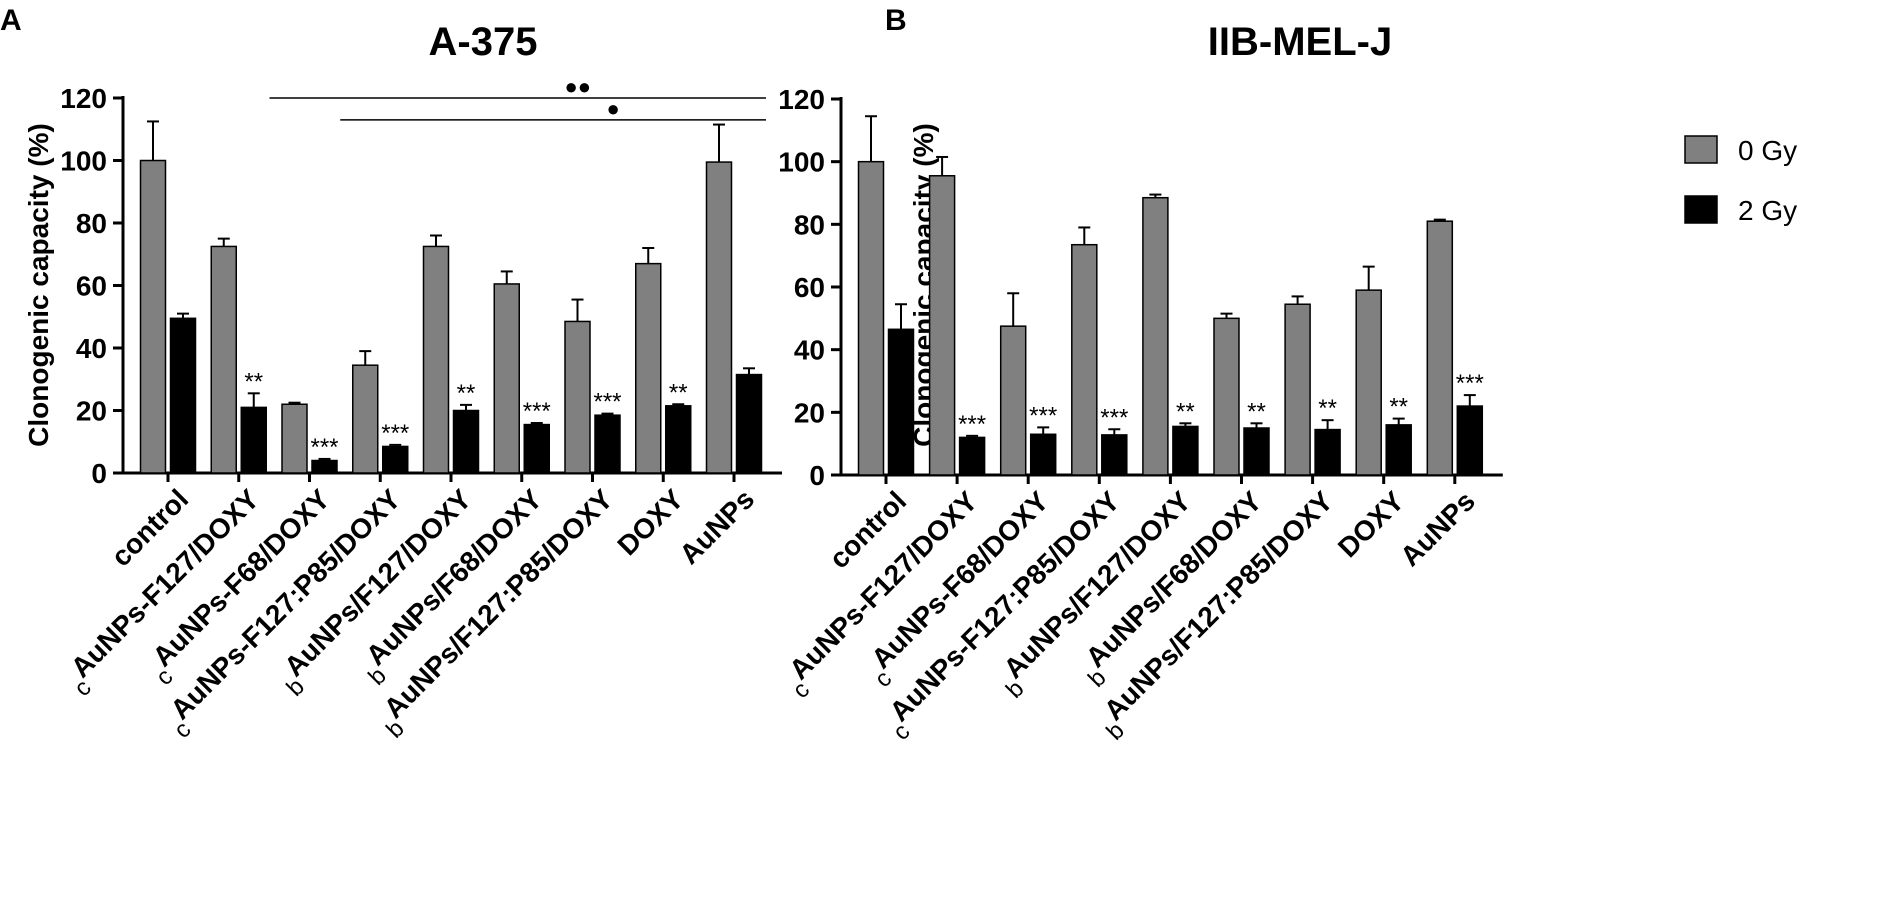 Image resolution: width=1890 pixels, height=905 pixels. I want to click on legend-swatch-0gy, so click(1701, 149).